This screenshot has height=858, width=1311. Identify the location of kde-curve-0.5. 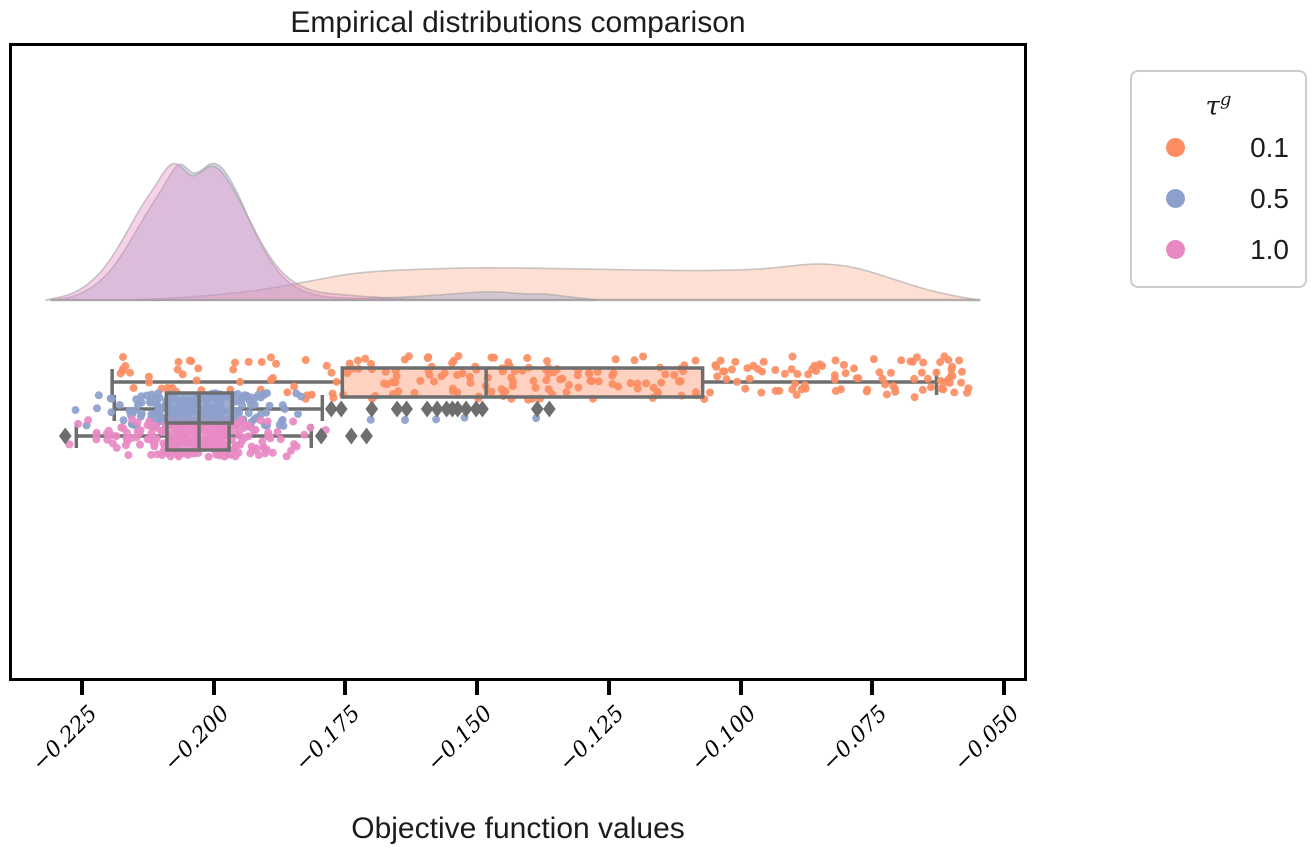
(324, 231).